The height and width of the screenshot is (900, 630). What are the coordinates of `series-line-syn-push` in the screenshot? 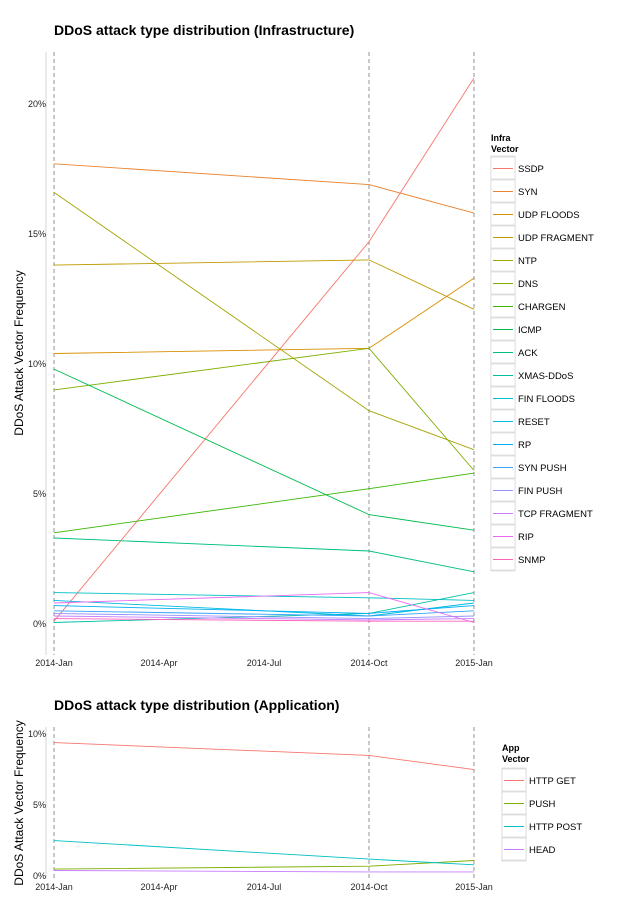 It's located at (264, 613).